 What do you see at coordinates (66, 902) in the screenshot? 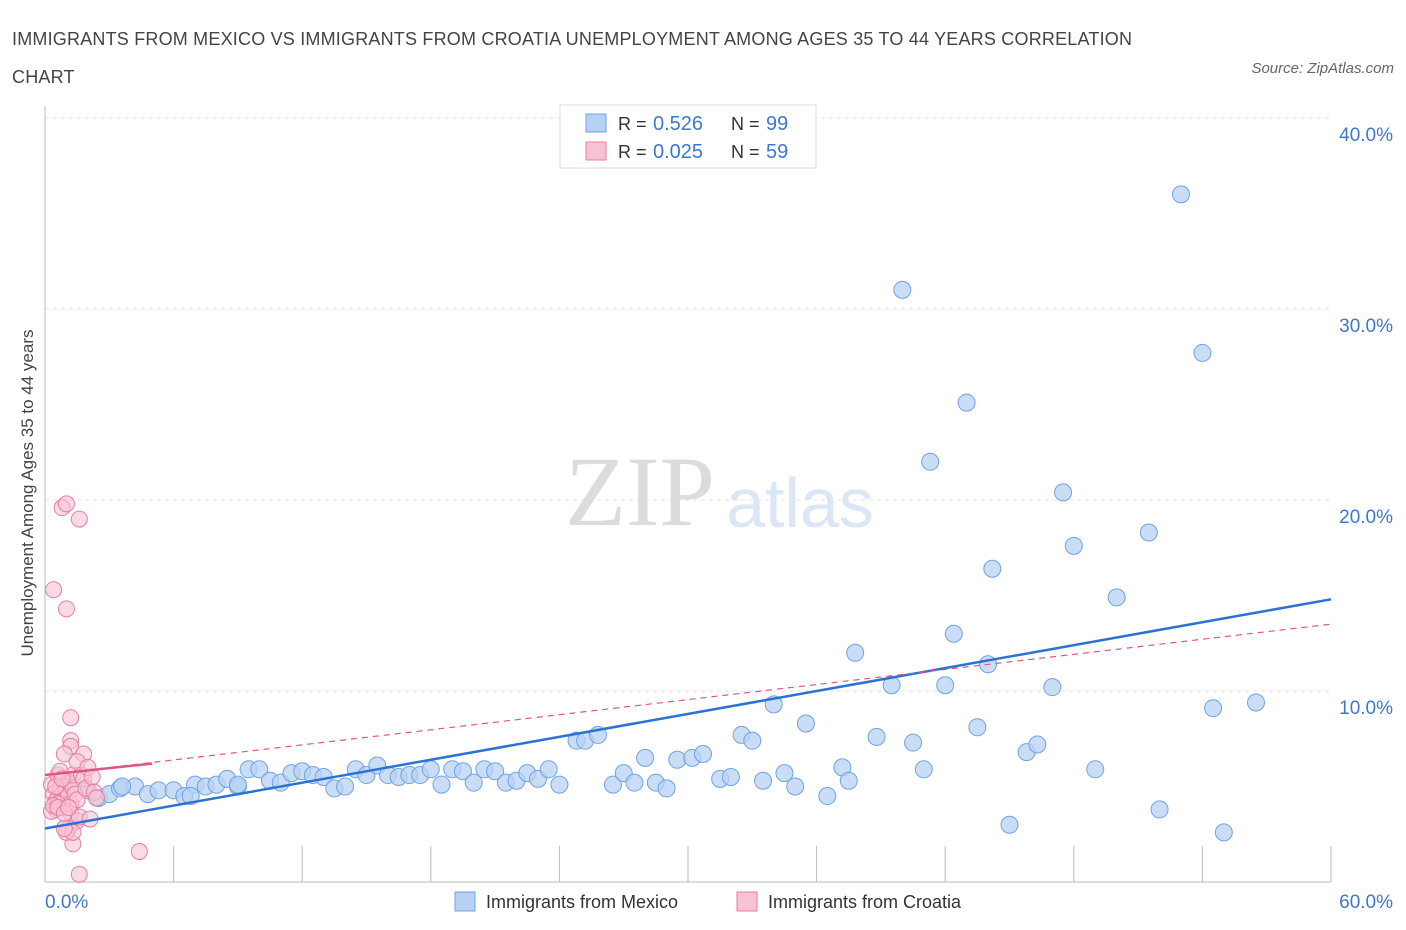
I see `x-tick-label-min: 0.0%` at bounding box center [66, 902].